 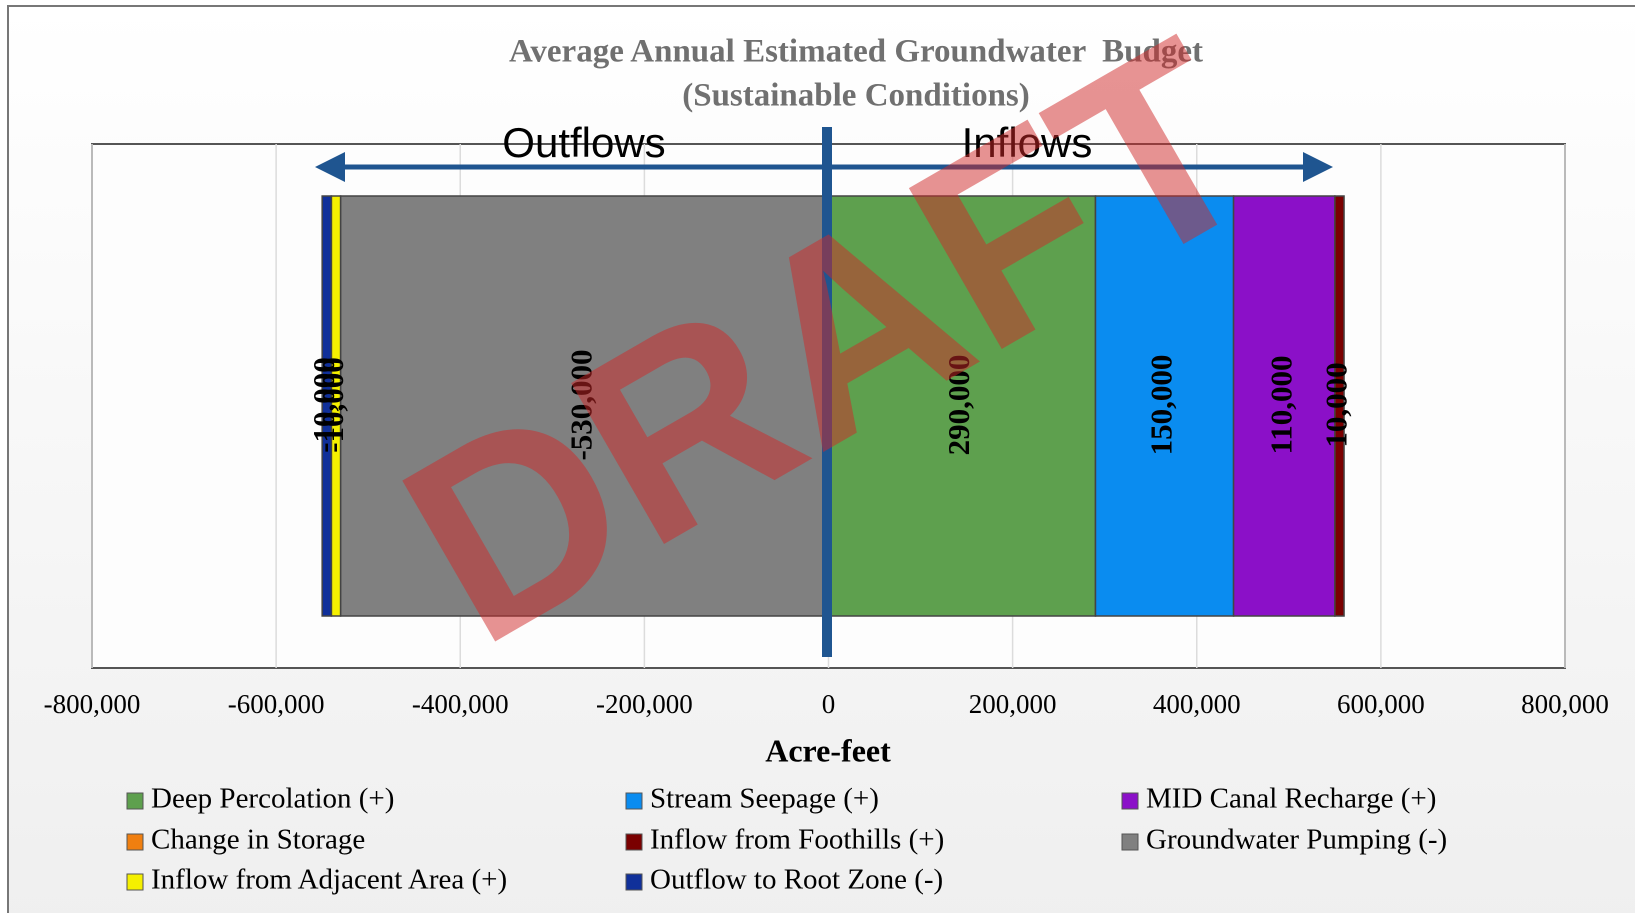 I want to click on legend-label: Change in Storage, so click(x=258, y=840).